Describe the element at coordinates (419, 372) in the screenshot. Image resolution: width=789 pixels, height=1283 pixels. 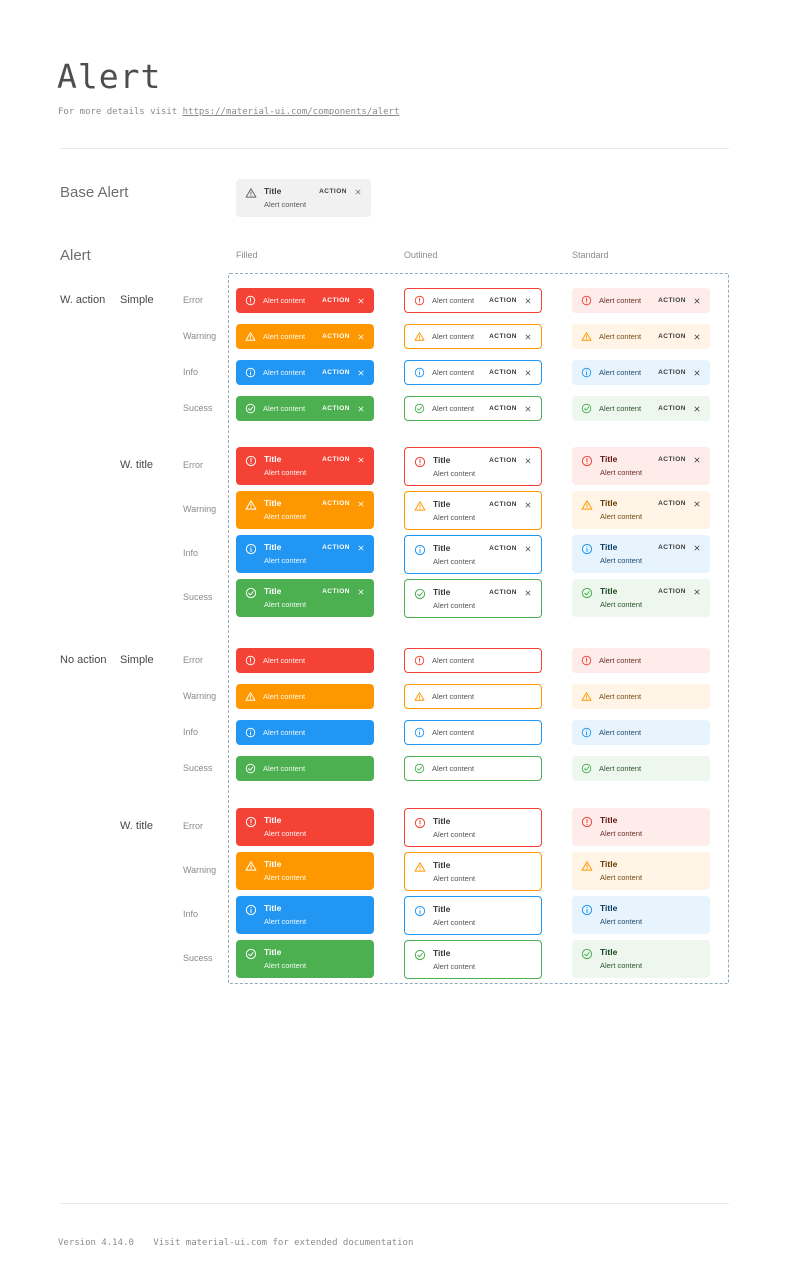
I see `info-icon` at that location.